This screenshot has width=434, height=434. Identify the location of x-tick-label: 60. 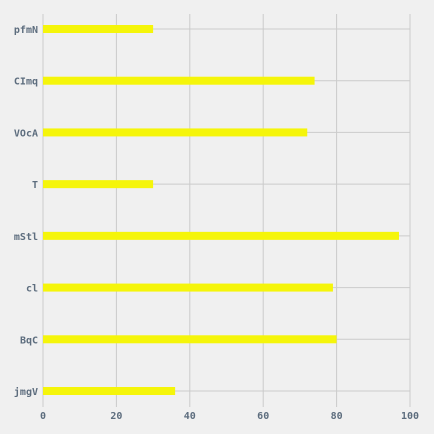
(263, 416).